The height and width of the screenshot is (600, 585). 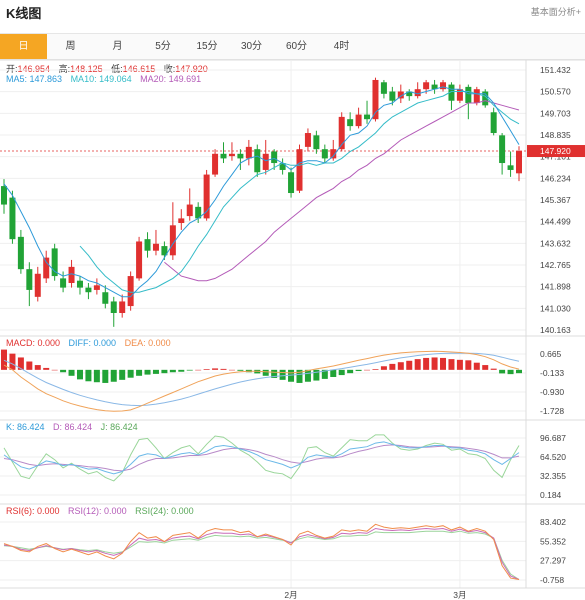 What do you see at coordinates (555, 12) in the screenshot?
I see `fundamentals-link: 基本面分析+` at bounding box center [555, 12].